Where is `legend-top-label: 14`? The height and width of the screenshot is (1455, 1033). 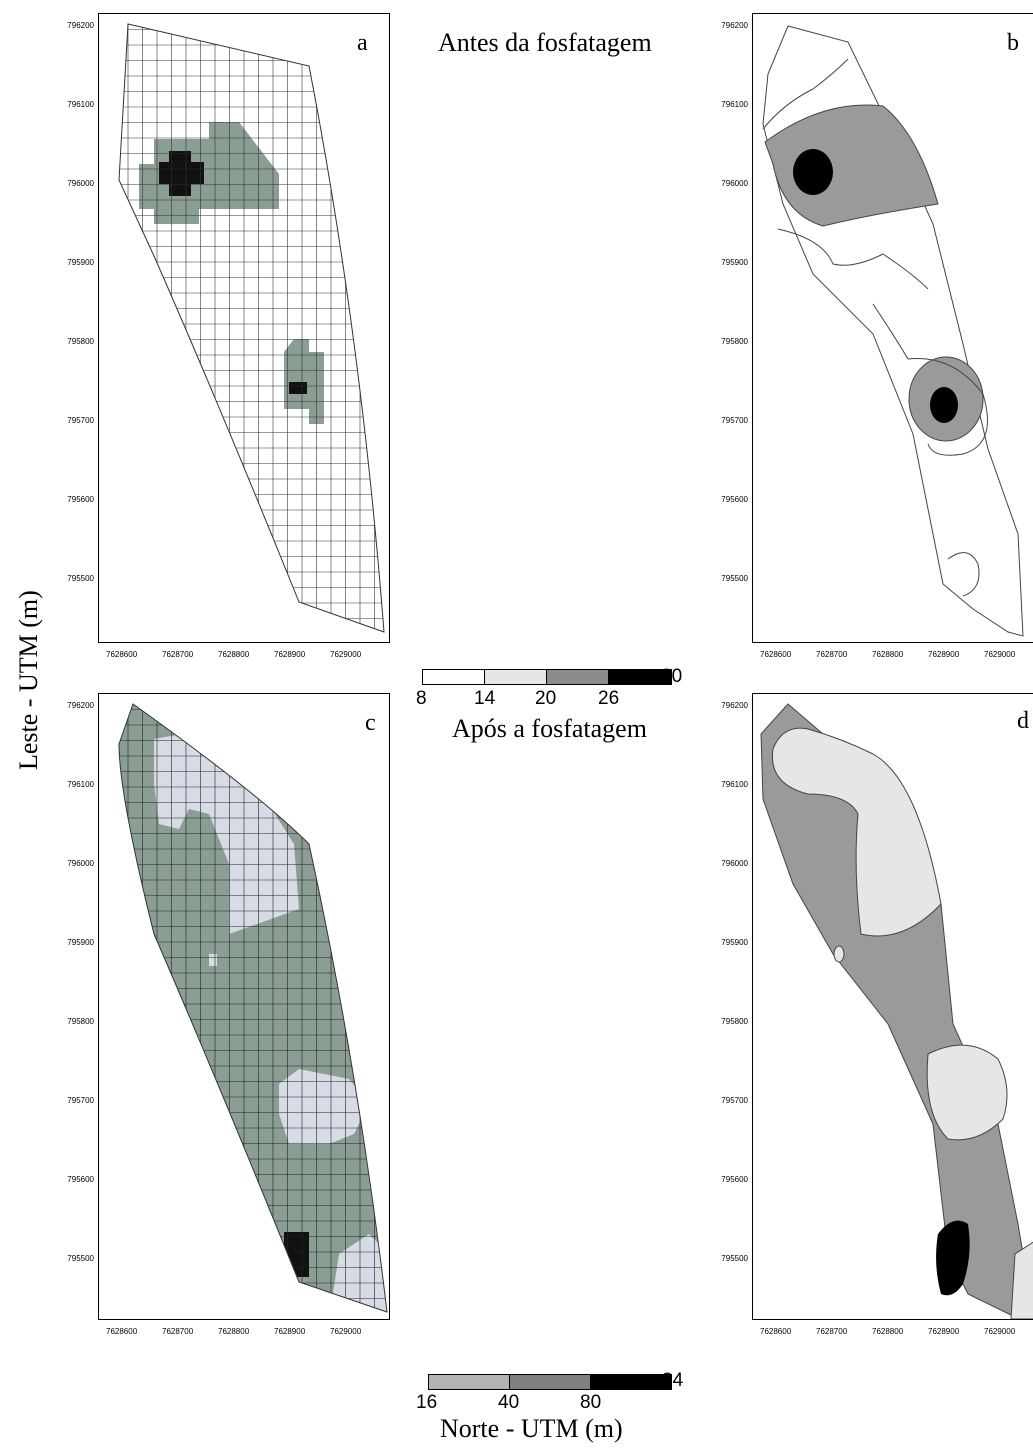
legend-top-label: 14 is located at coordinates (485, 698).